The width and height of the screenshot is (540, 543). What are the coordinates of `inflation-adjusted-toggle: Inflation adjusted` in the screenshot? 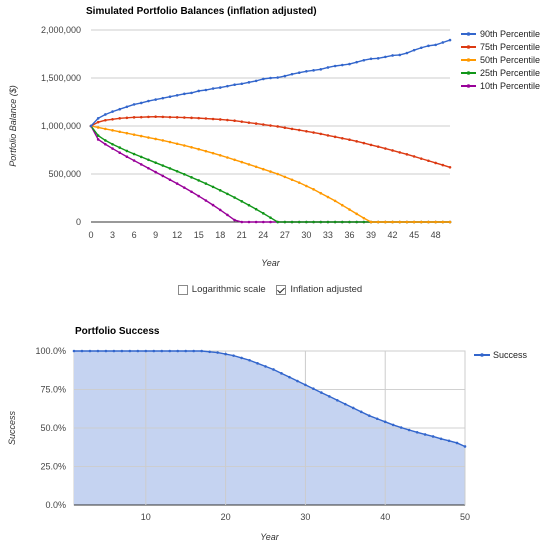 It's located at (319, 289).